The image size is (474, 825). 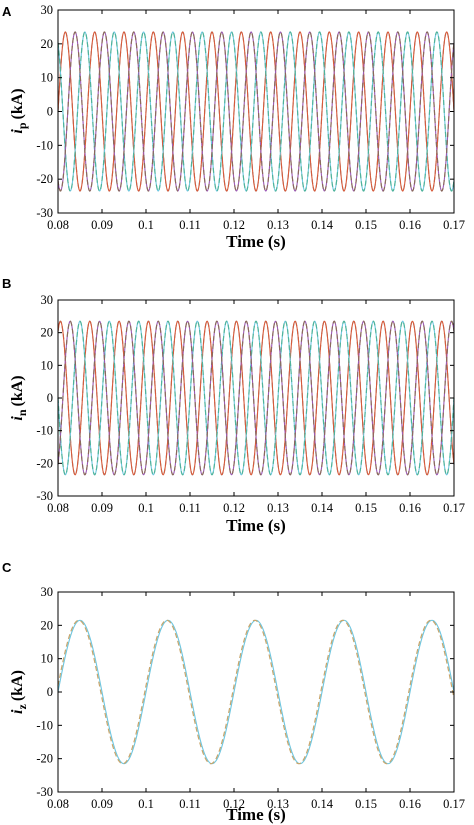 What do you see at coordinates (6, 283) in the screenshot?
I see `panel-letter: B` at bounding box center [6, 283].